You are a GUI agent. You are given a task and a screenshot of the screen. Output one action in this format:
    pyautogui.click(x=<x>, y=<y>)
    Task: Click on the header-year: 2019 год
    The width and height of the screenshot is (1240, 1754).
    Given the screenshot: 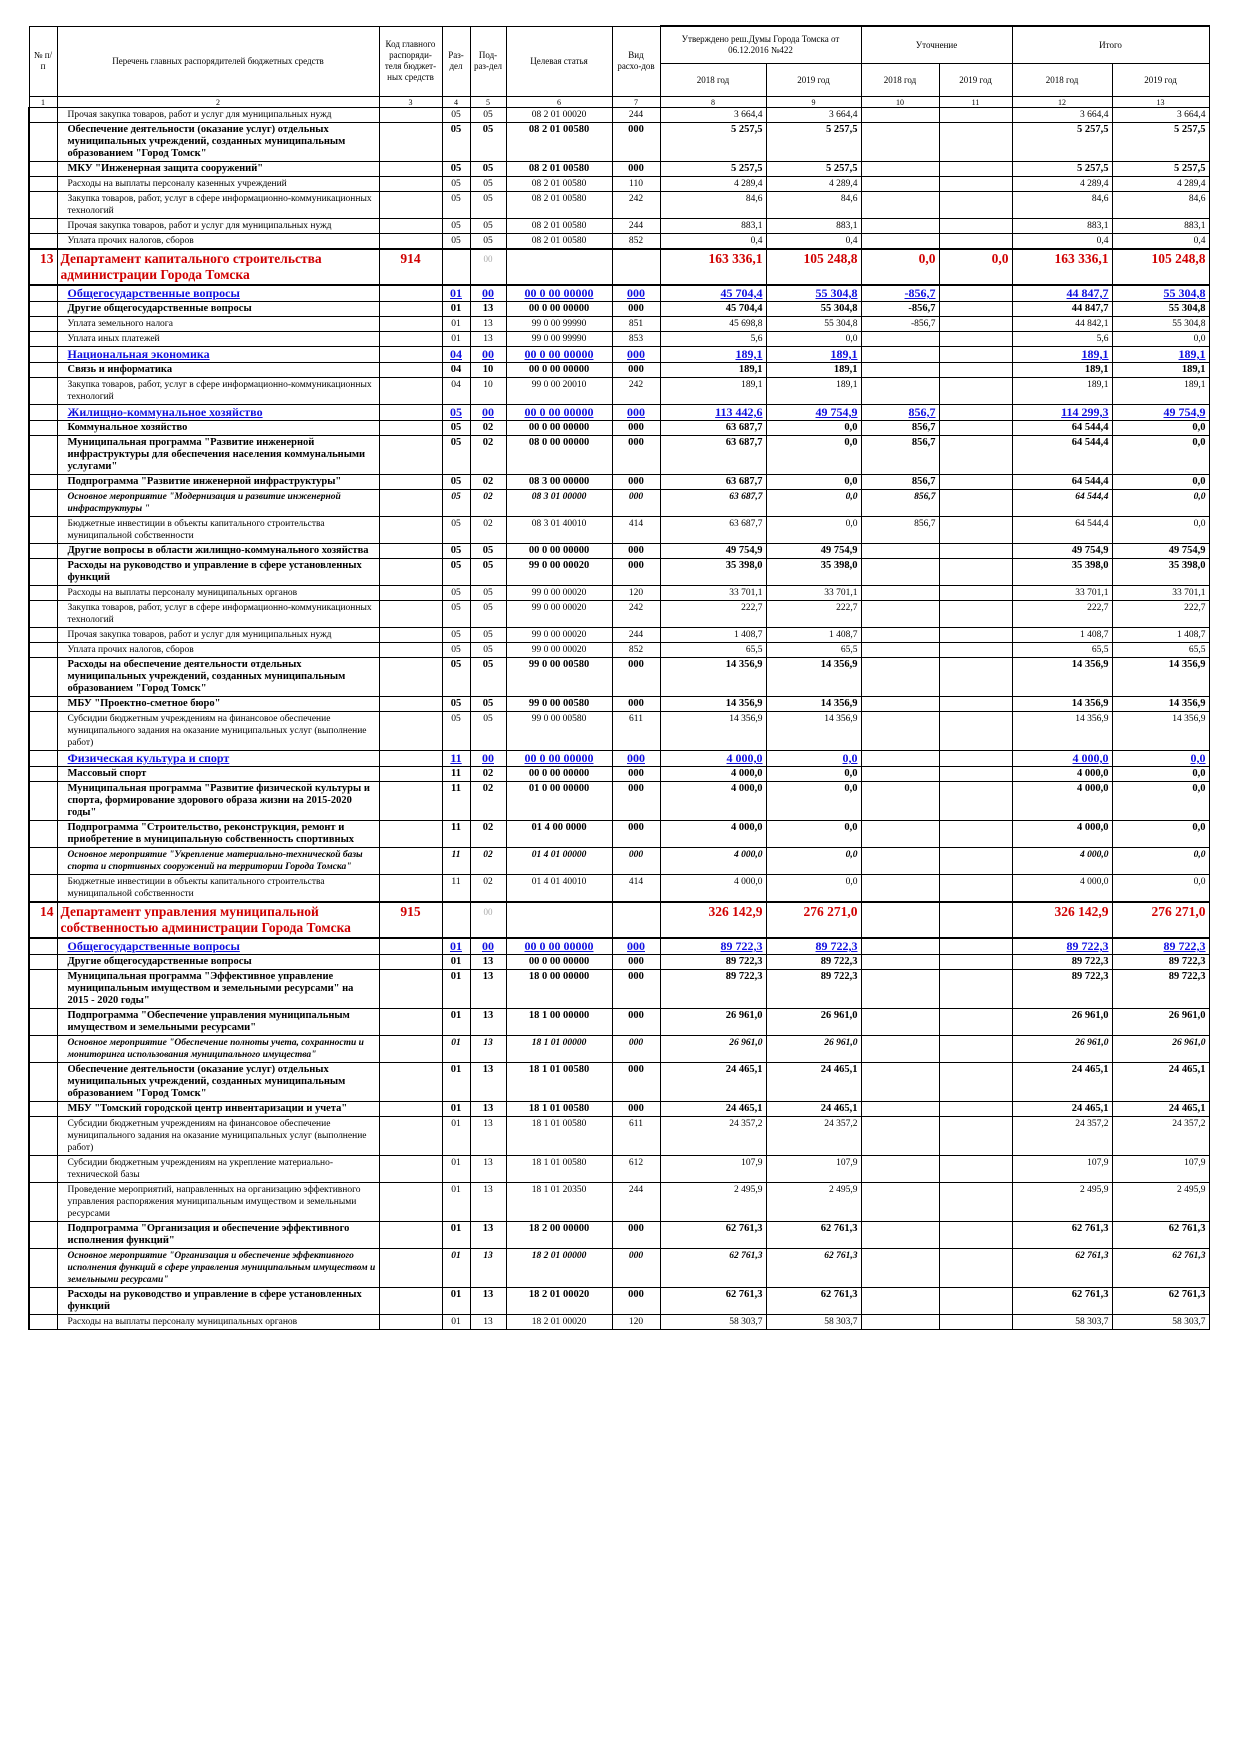 What is the action you would take?
    pyautogui.click(x=1160, y=80)
    